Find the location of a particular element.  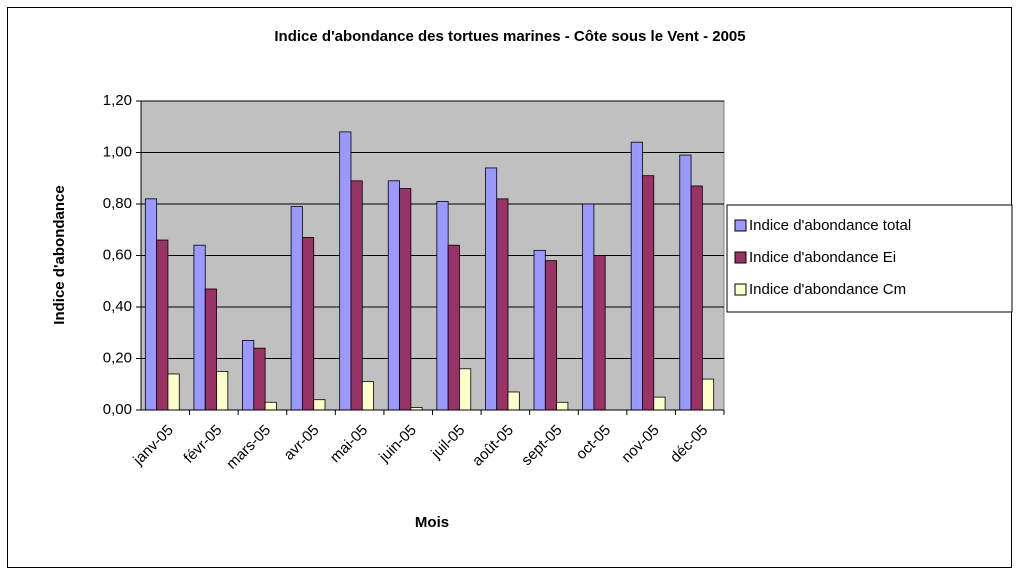

y-tick-label: 0,40 is located at coordinates (117, 306).